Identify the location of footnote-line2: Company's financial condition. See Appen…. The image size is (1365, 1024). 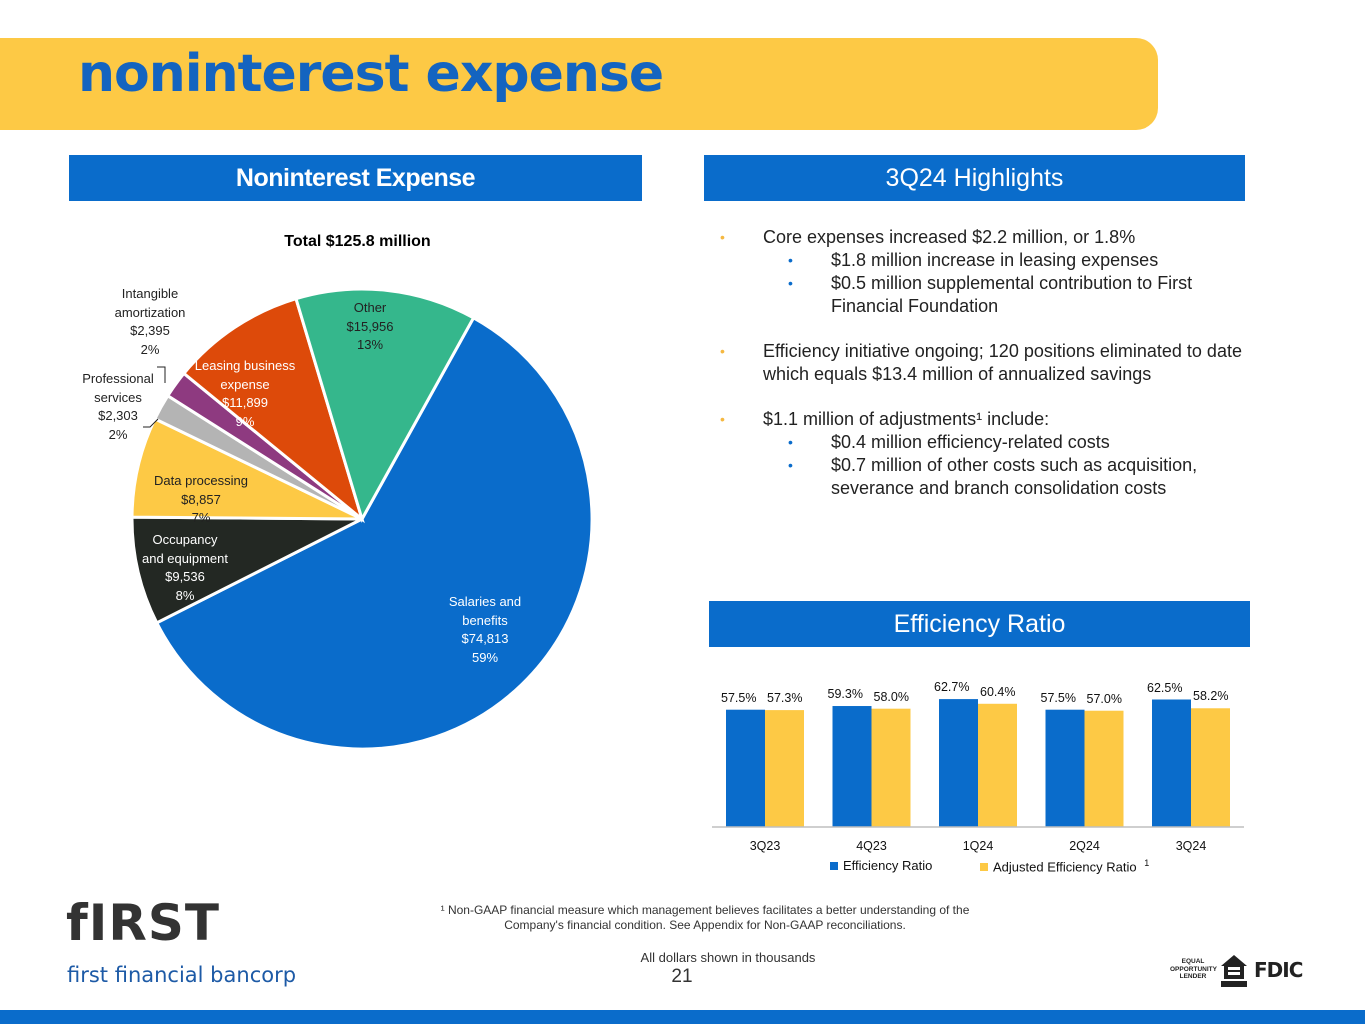
(705, 925).